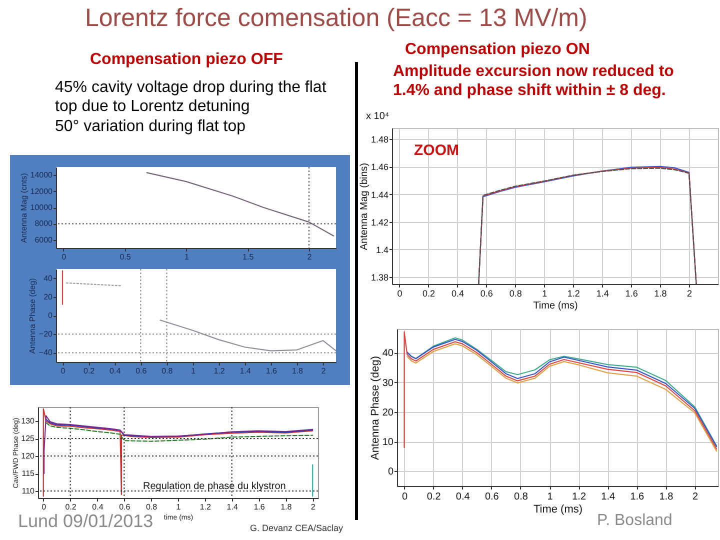 The height and width of the screenshot is (540, 720). What do you see at coordinates (46, 334) in the screenshot?
I see `y-tick-label: −20` at bounding box center [46, 334].